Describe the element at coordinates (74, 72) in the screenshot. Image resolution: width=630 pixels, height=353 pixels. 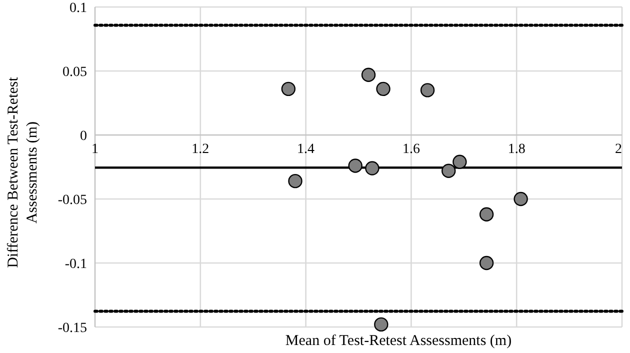
I see `y-tick-label: 0.05` at that location.